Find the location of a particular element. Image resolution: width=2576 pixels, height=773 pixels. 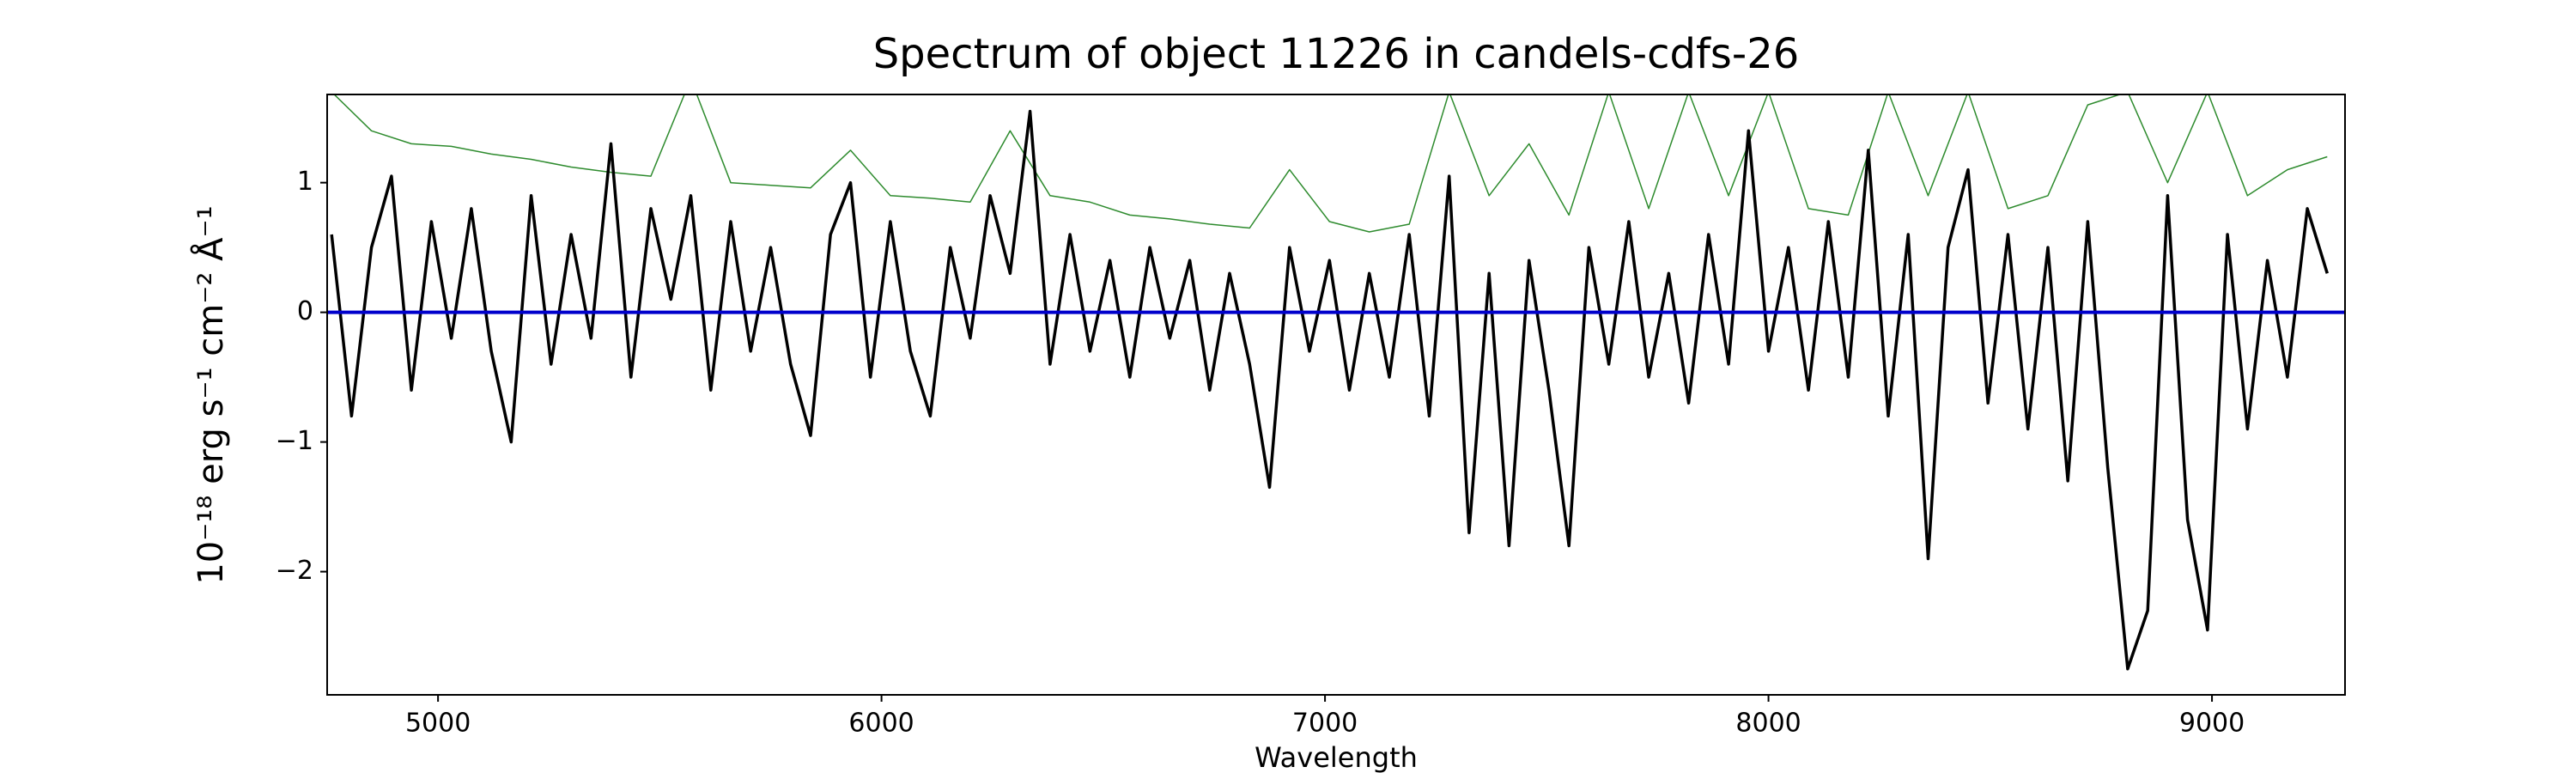

x-tick-label: 5000 is located at coordinates (438, 724).